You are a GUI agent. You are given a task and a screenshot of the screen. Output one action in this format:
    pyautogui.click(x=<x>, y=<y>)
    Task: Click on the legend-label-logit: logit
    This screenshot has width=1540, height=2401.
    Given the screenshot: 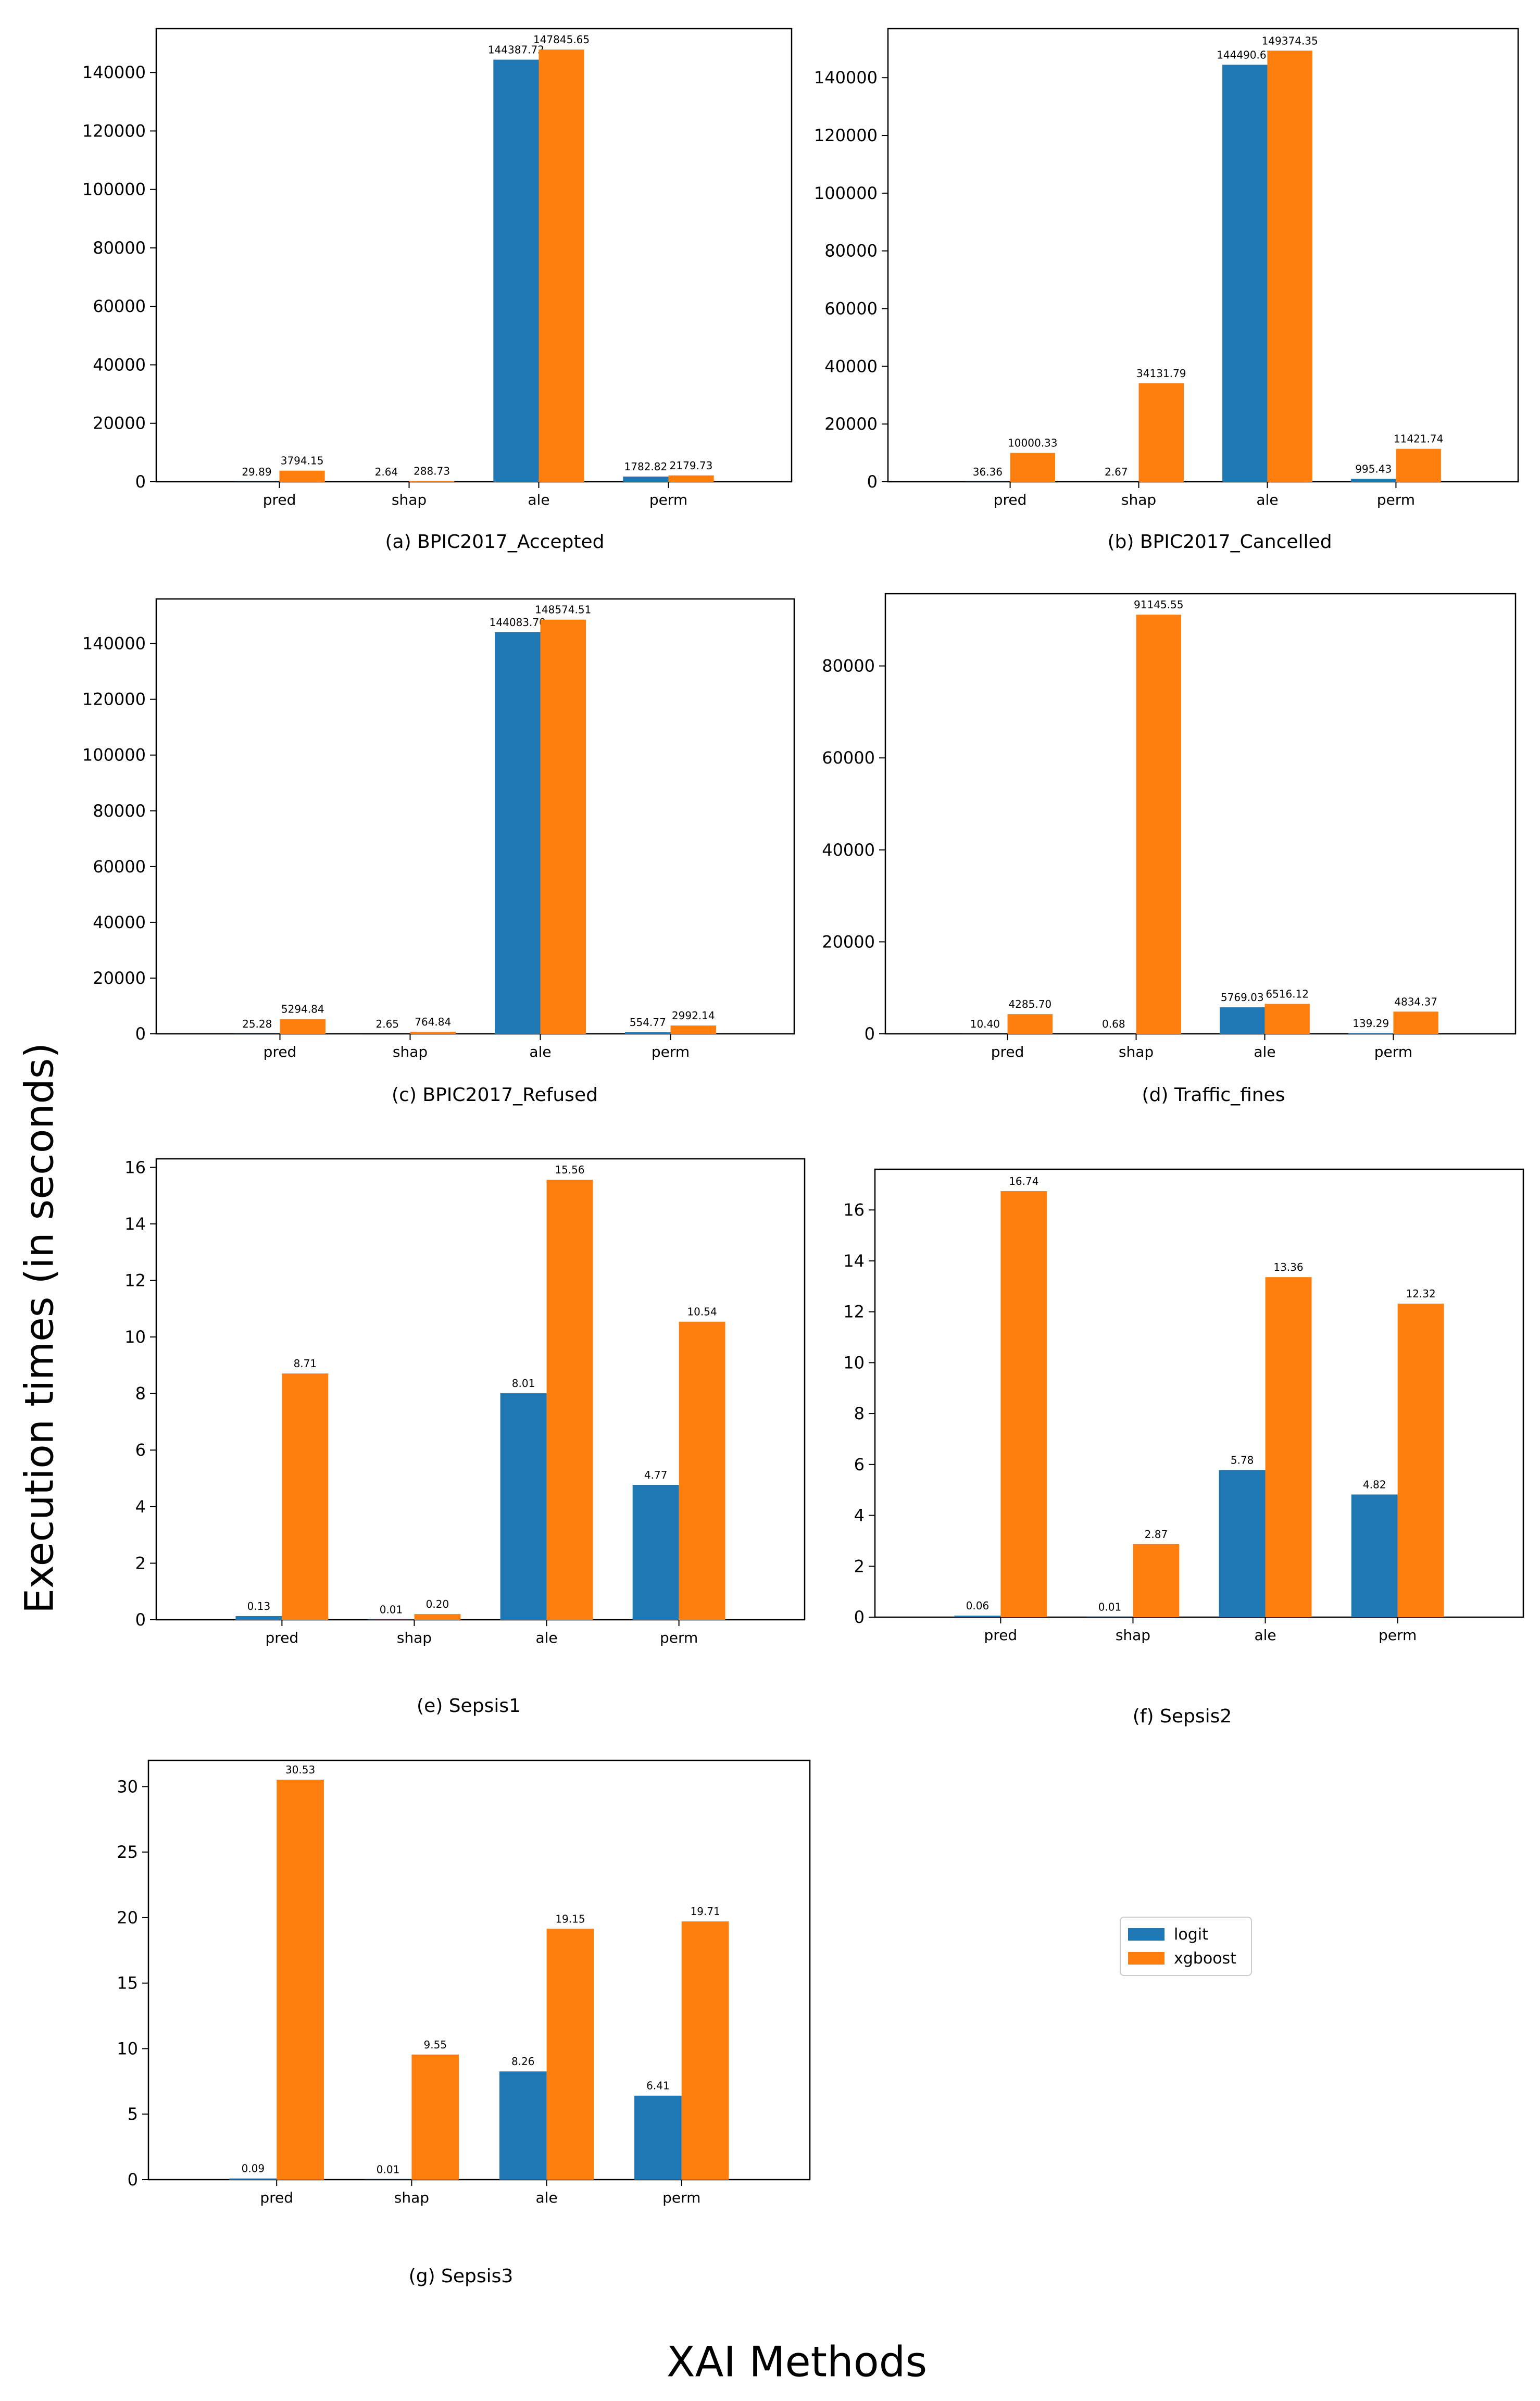 What is the action you would take?
    pyautogui.click(x=1191, y=1935)
    